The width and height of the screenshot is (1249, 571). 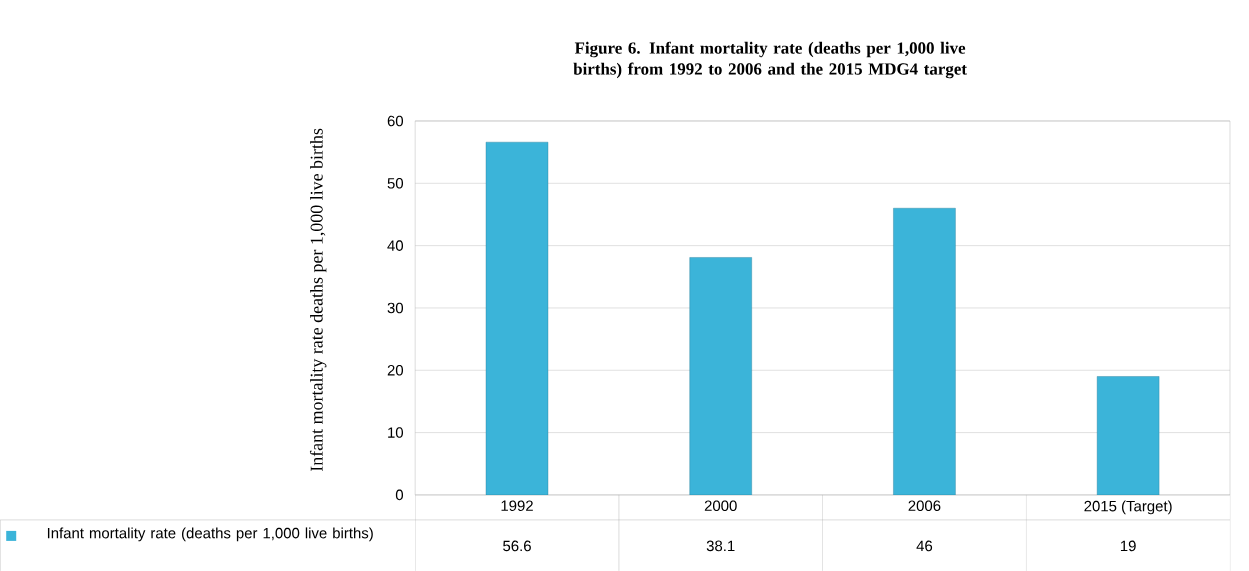 I want to click on y-tick-label: 50, so click(x=395, y=183).